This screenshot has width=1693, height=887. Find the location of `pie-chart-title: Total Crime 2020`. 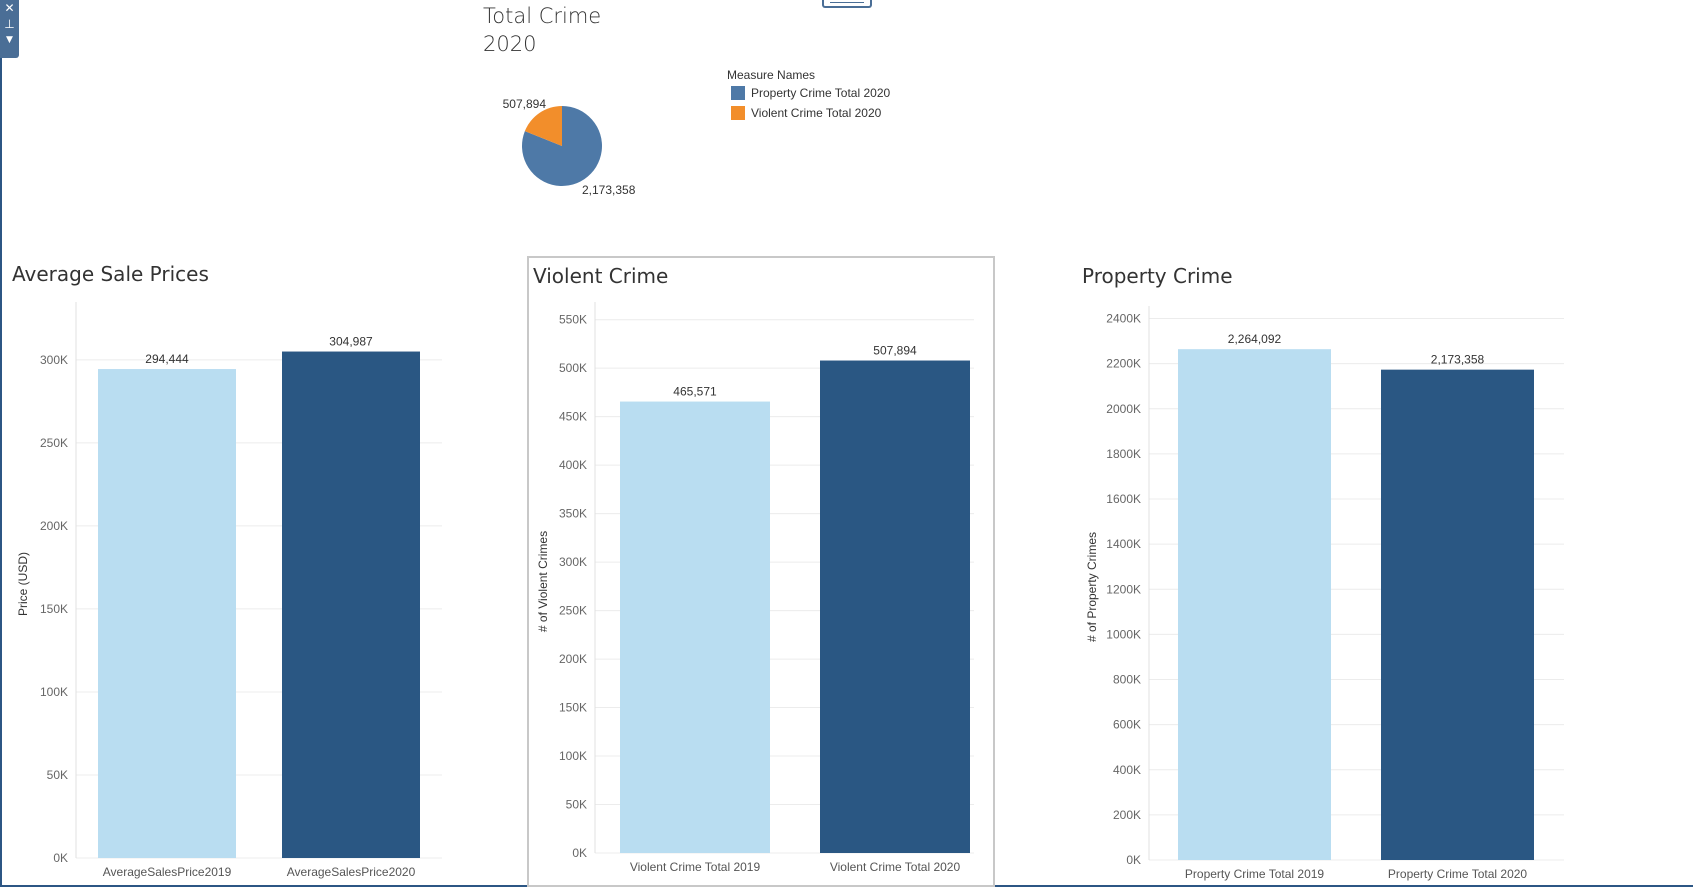

pie-chart-title: Total Crime 2020 is located at coordinates (542, 30).